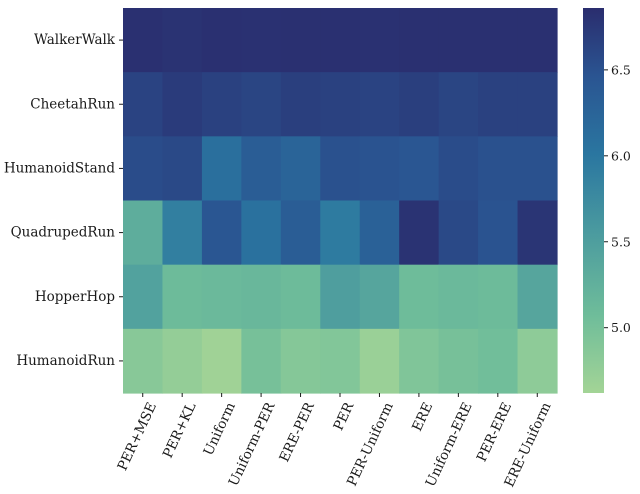  What do you see at coordinates (297, 431) in the screenshot?
I see `column-label: ERE-PER` at bounding box center [297, 431].